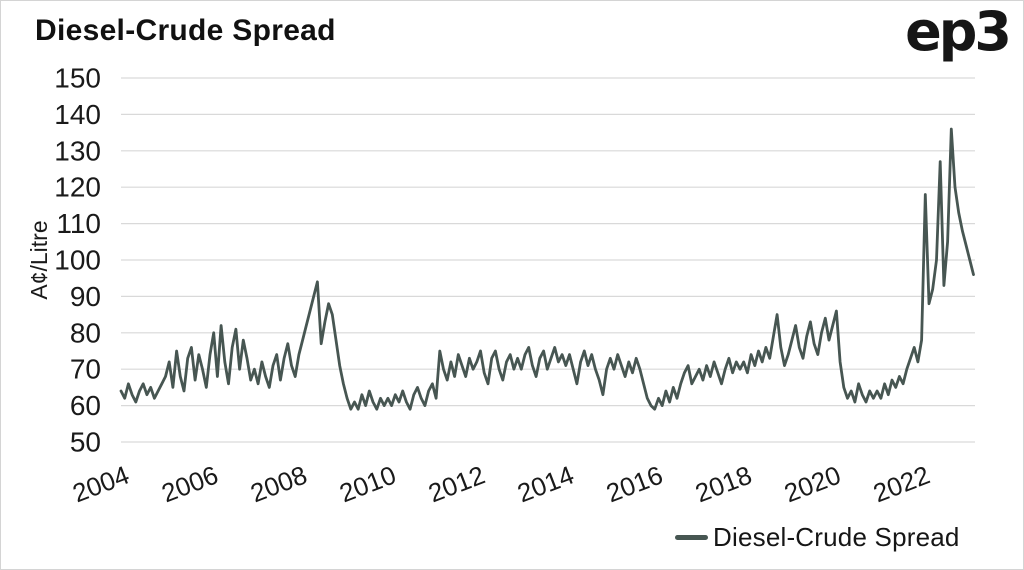  Describe the element at coordinates (189, 484) in the screenshot. I see `x-tick-label: 2006` at that location.